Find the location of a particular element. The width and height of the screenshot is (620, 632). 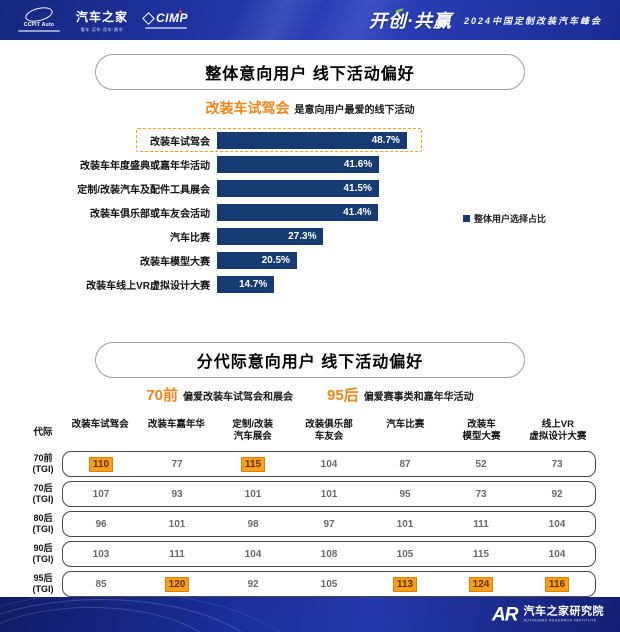

column-header: 改装车试驾会 is located at coordinates (100, 424).